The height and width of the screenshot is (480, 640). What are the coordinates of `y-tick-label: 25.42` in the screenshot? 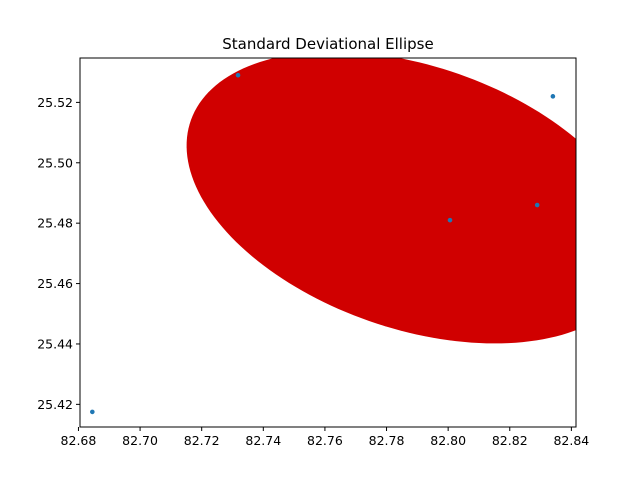 It's located at (55, 404).